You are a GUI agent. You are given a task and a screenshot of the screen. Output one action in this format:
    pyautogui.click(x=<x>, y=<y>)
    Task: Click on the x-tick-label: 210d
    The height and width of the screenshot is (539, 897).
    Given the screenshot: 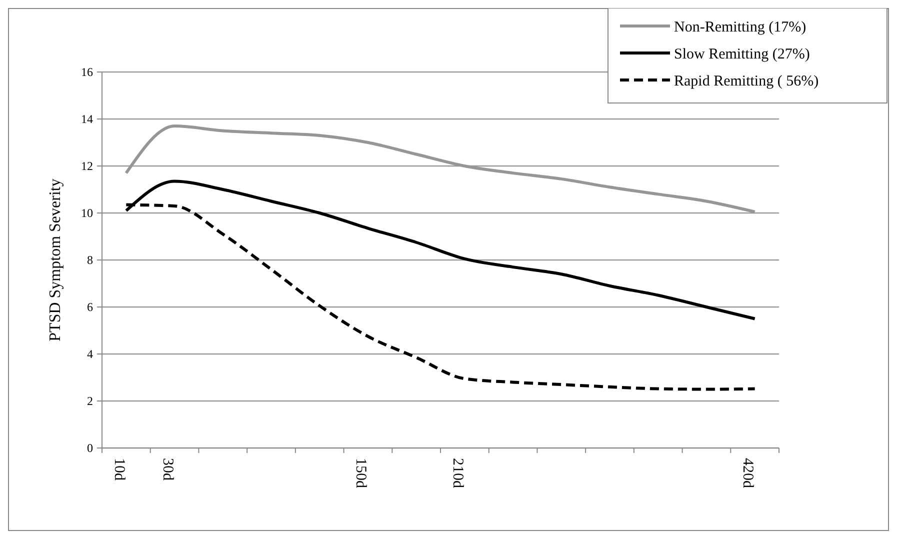 What is the action you would take?
    pyautogui.click(x=457, y=473)
    